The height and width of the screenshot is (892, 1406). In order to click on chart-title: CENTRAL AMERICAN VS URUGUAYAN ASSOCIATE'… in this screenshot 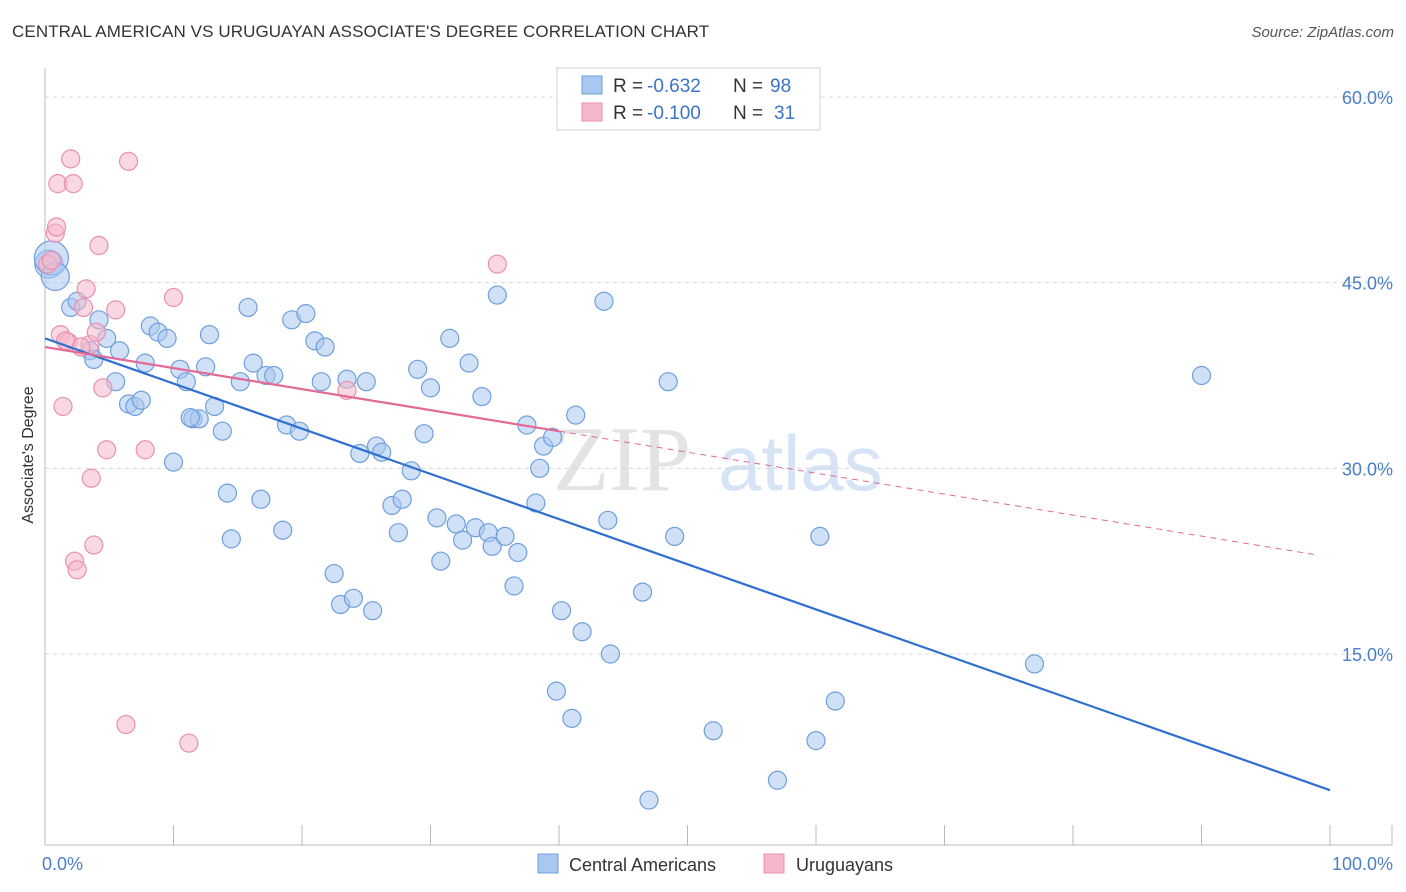, I will do `click(361, 31)`.